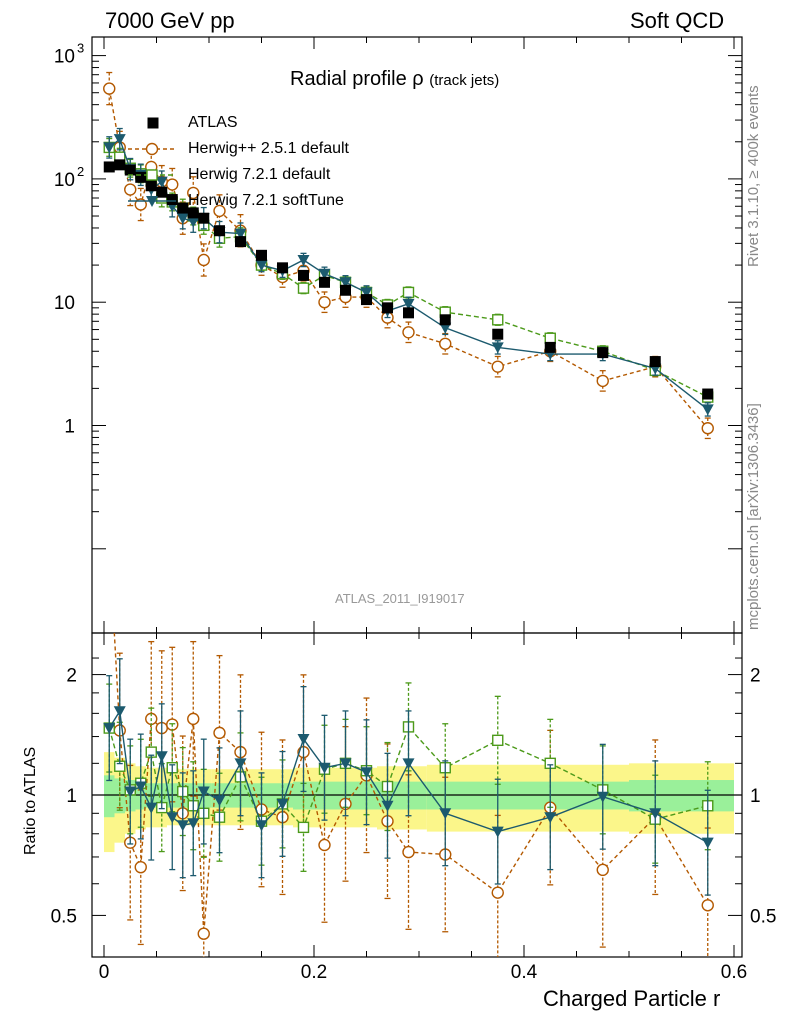 The width and height of the screenshot is (786, 1024). Describe the element at coordinates (80, 171) in the screenshot. I see `y-tick-label-exp: 2` at that location.